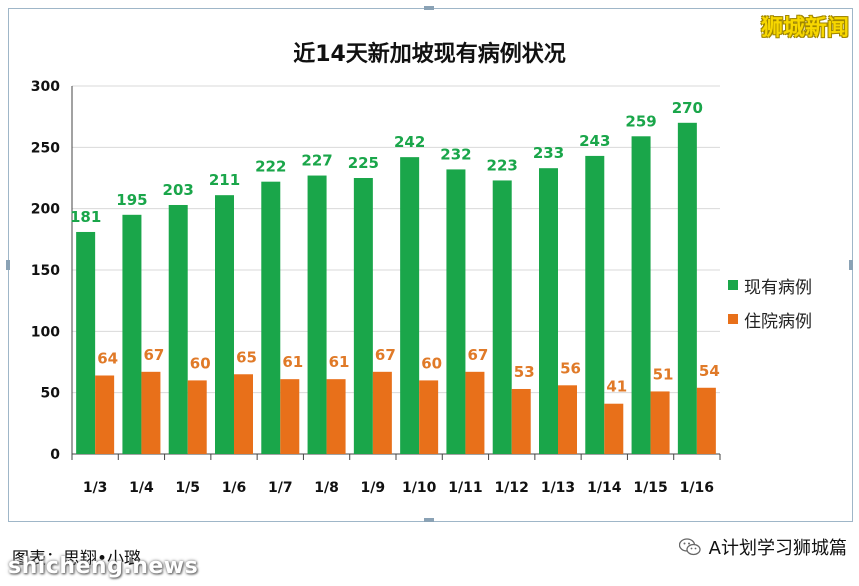 This screenshot has width=859, height=586. Describe the element at coordinates (45, 271) in the screenshot. I see `y-tick-label: 150` at that location.